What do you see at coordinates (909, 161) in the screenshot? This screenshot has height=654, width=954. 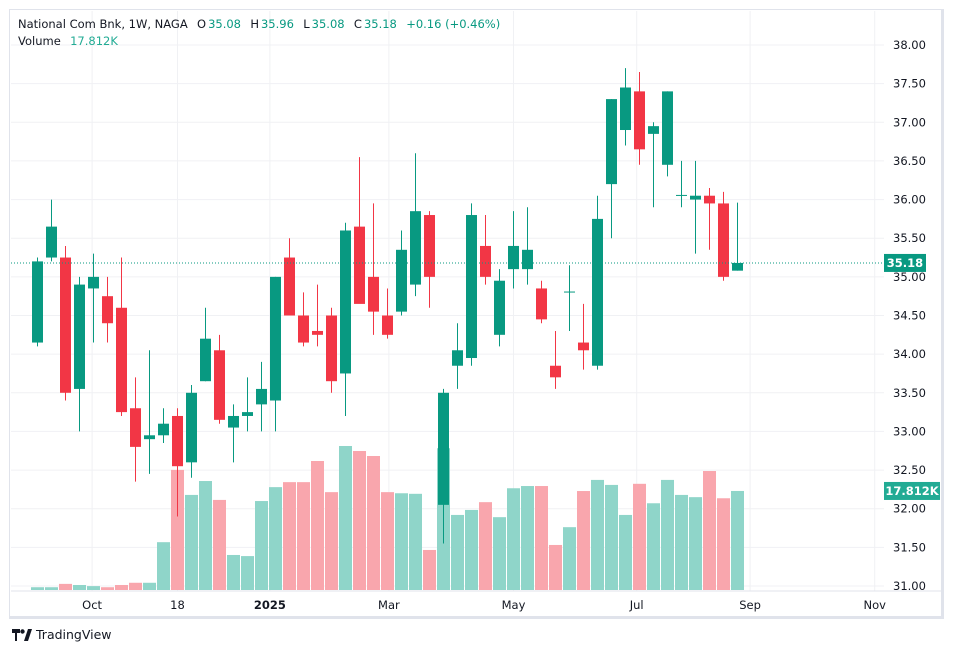 I see `price-axis-label: 36.50` at bounding box center [909, 161].